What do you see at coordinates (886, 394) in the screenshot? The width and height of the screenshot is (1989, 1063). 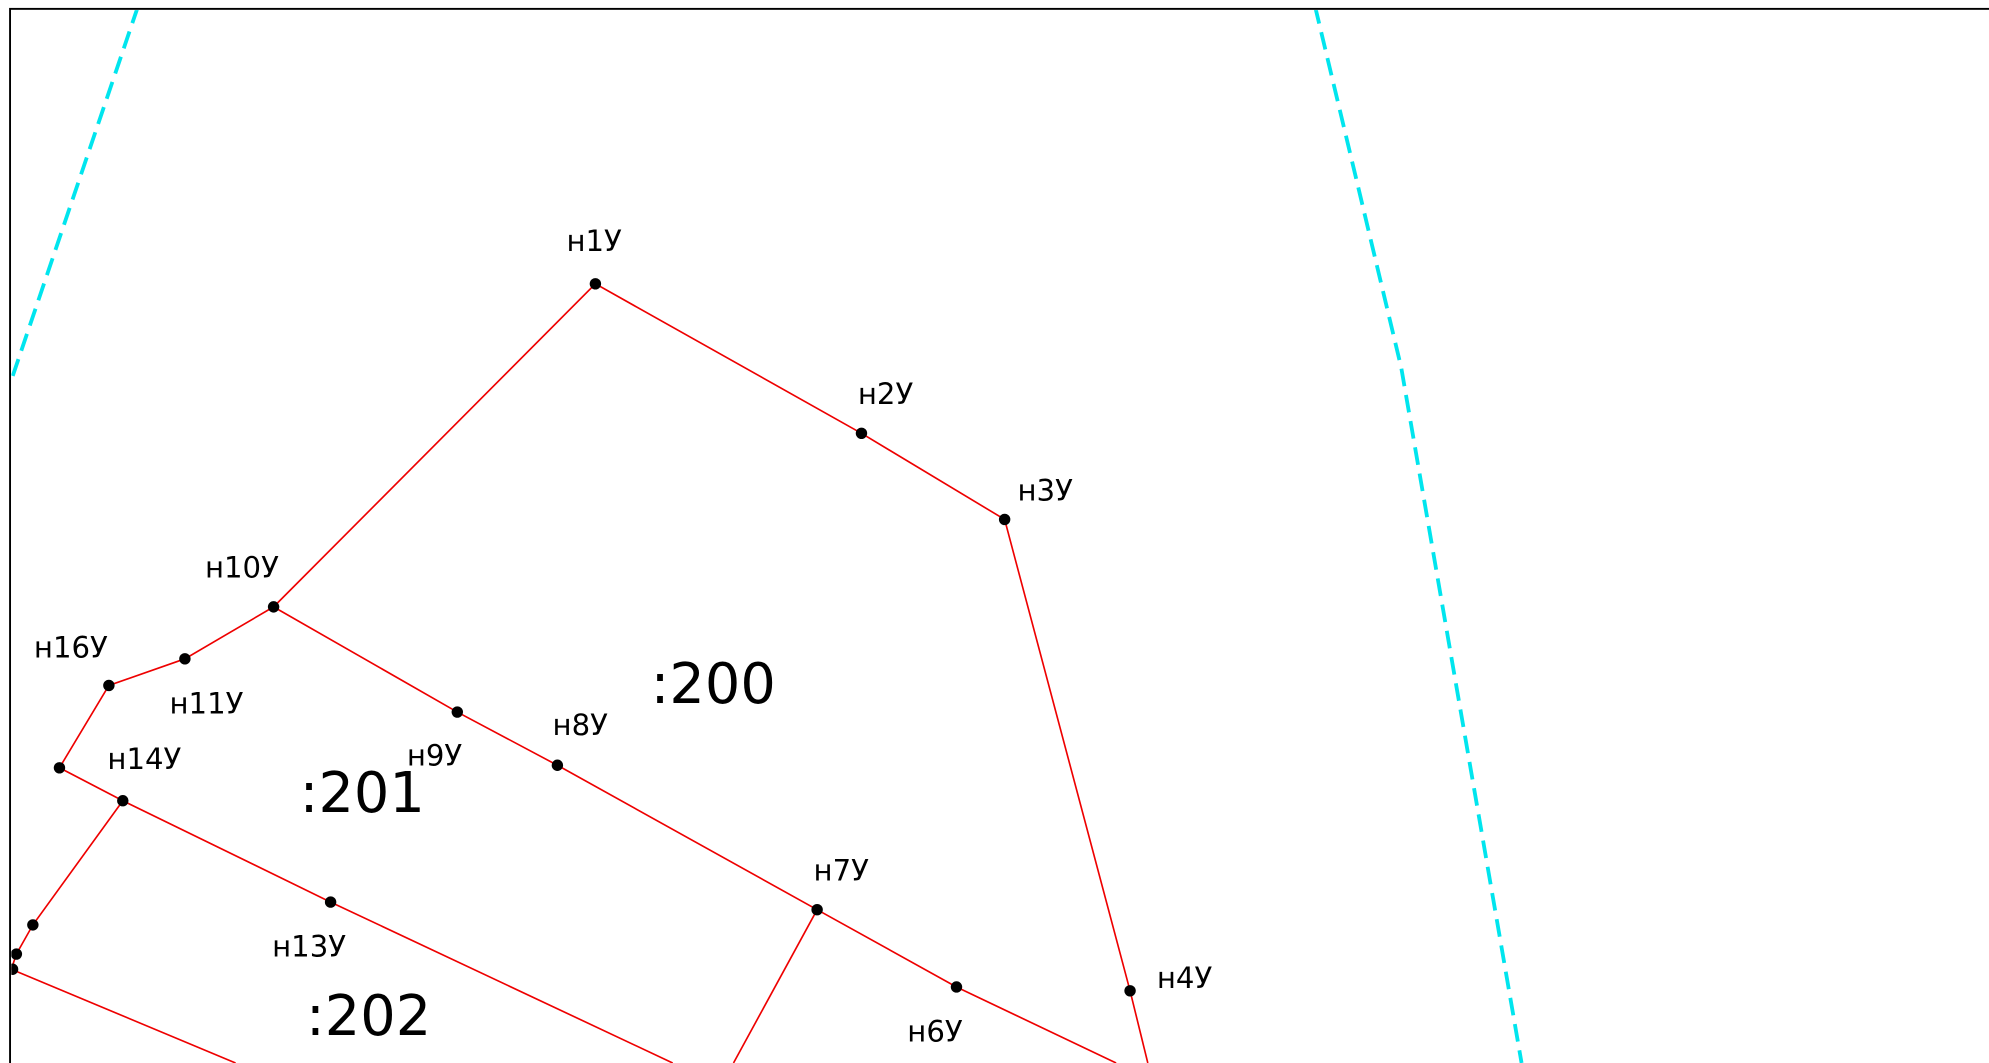 I see `point-label: н2У` at bounding box center [886, 394].